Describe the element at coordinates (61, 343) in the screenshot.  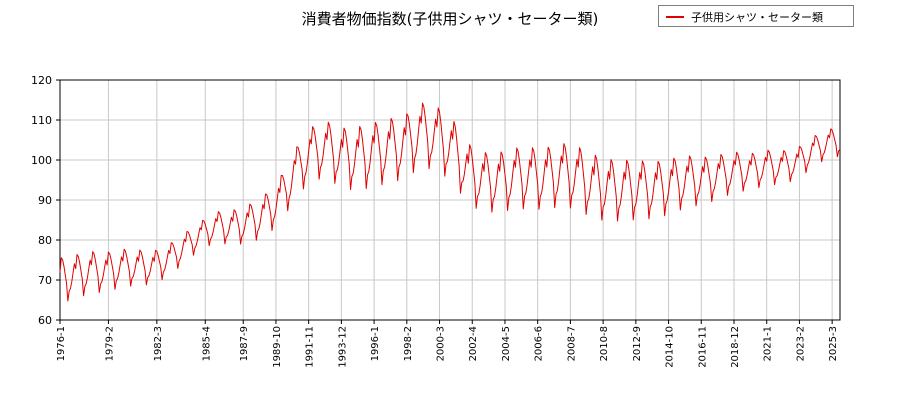
I see `x-tick-label: 1976-1` at that location.